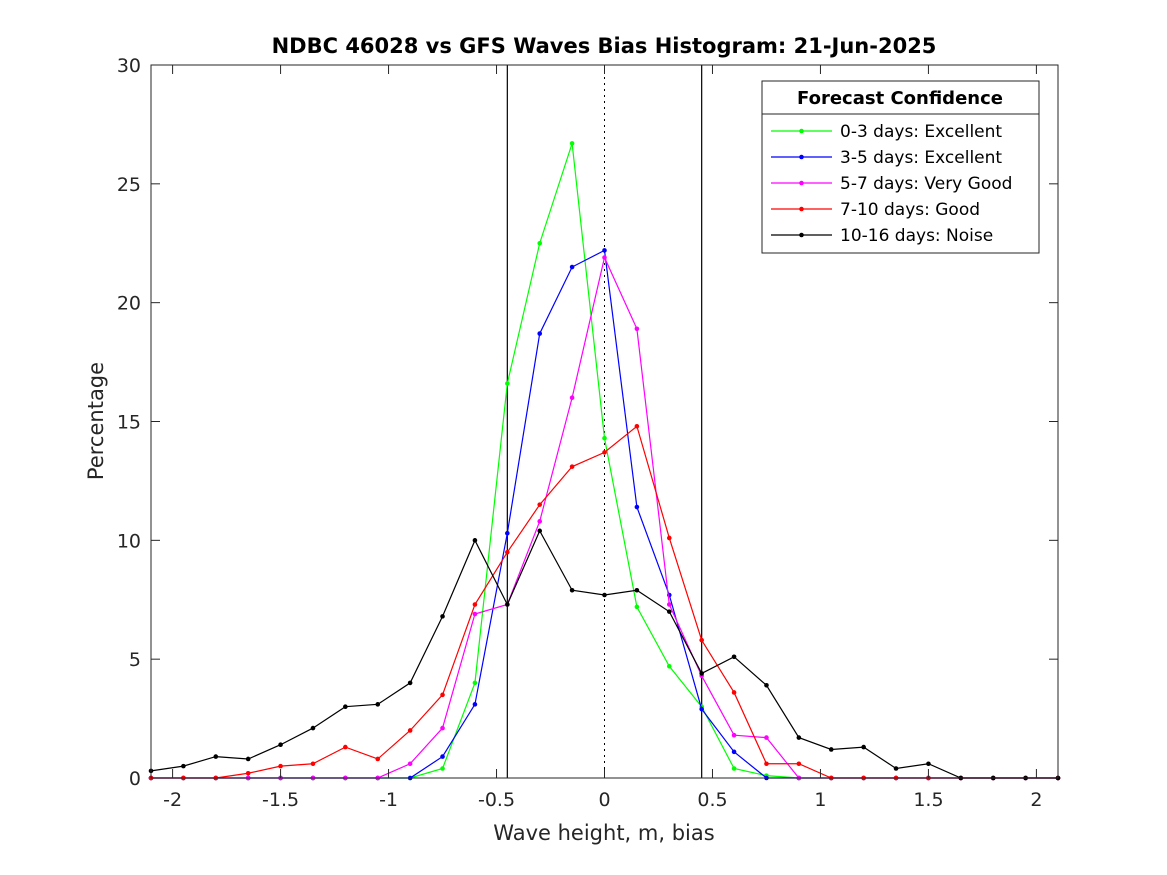  Describe the element at coordinates (280, 800) in the screenshot. I see `x-tick-label: -1.5` at that location.